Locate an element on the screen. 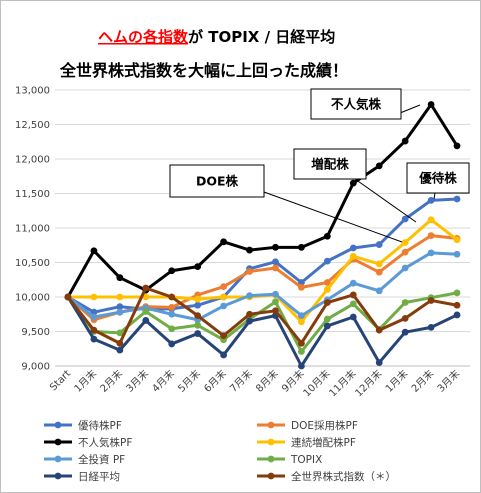 The image size is (481, 493). title-rest: が TOPIX / 日経平均 is located at coordinates (261, 37).